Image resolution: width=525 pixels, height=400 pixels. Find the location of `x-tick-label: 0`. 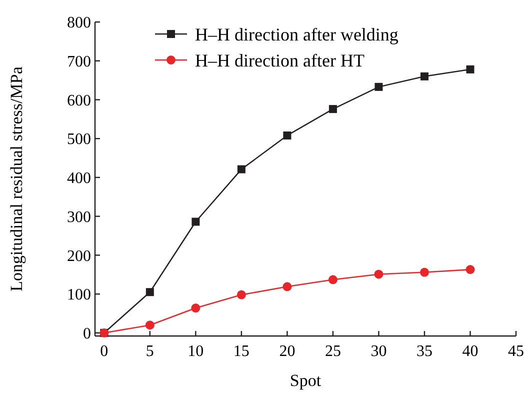

x-tick-label: 0 is located at coordinates (104, 351).